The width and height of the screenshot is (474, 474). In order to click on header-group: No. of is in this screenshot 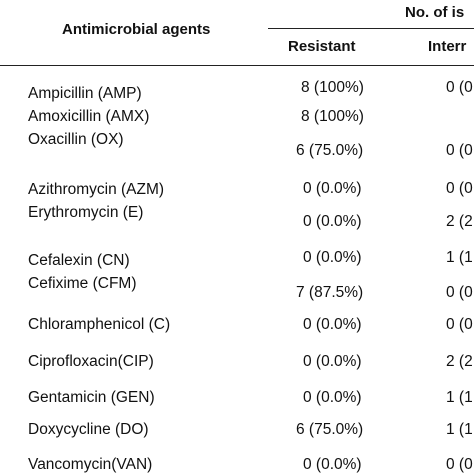, I will do `click(435, 12)`.